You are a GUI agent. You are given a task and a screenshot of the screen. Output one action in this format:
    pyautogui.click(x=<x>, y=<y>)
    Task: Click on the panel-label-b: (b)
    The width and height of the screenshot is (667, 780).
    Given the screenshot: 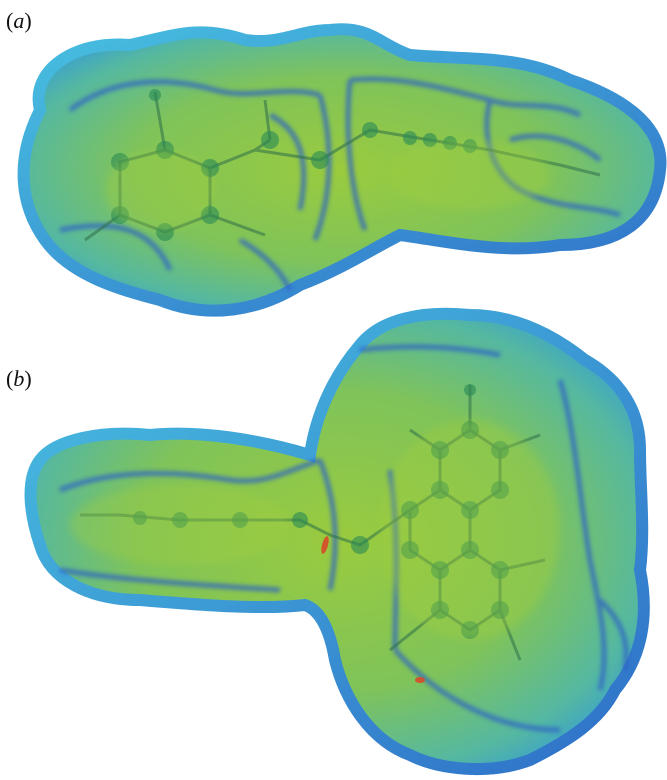 What is the action you would take?
    pyautogui.click(x=19, y=378)
    